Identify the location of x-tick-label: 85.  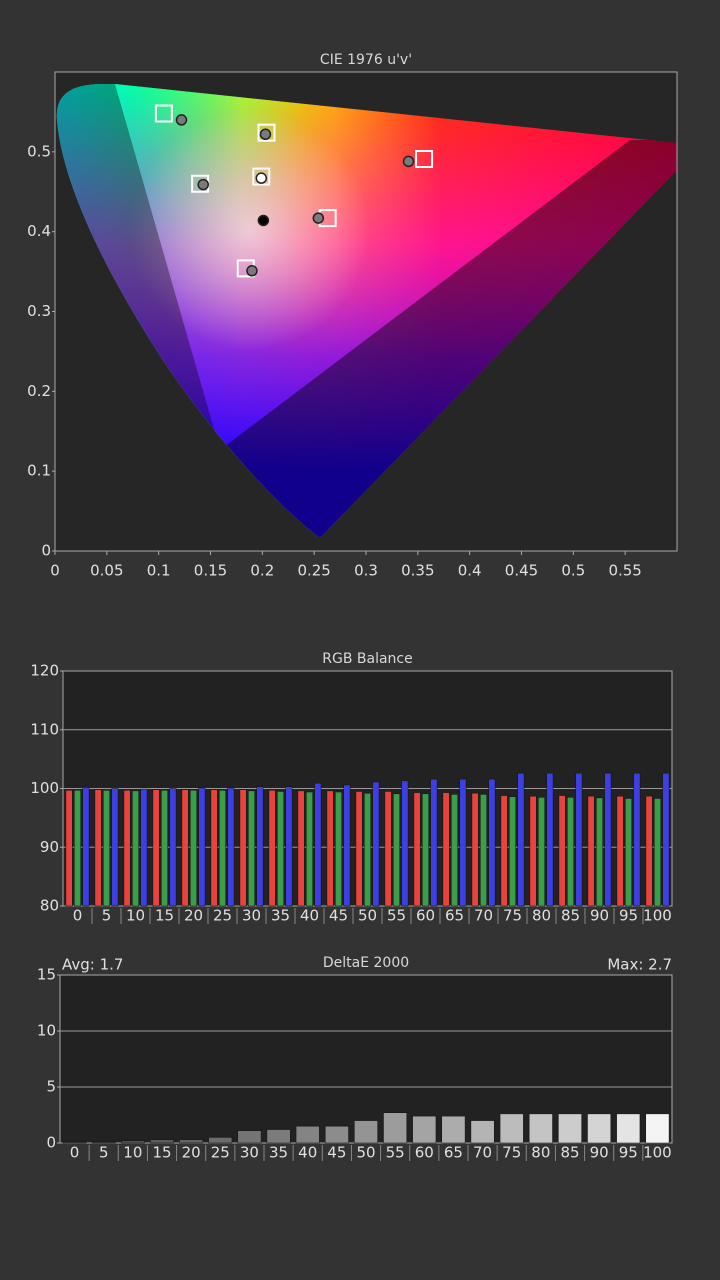
(569, 1153).